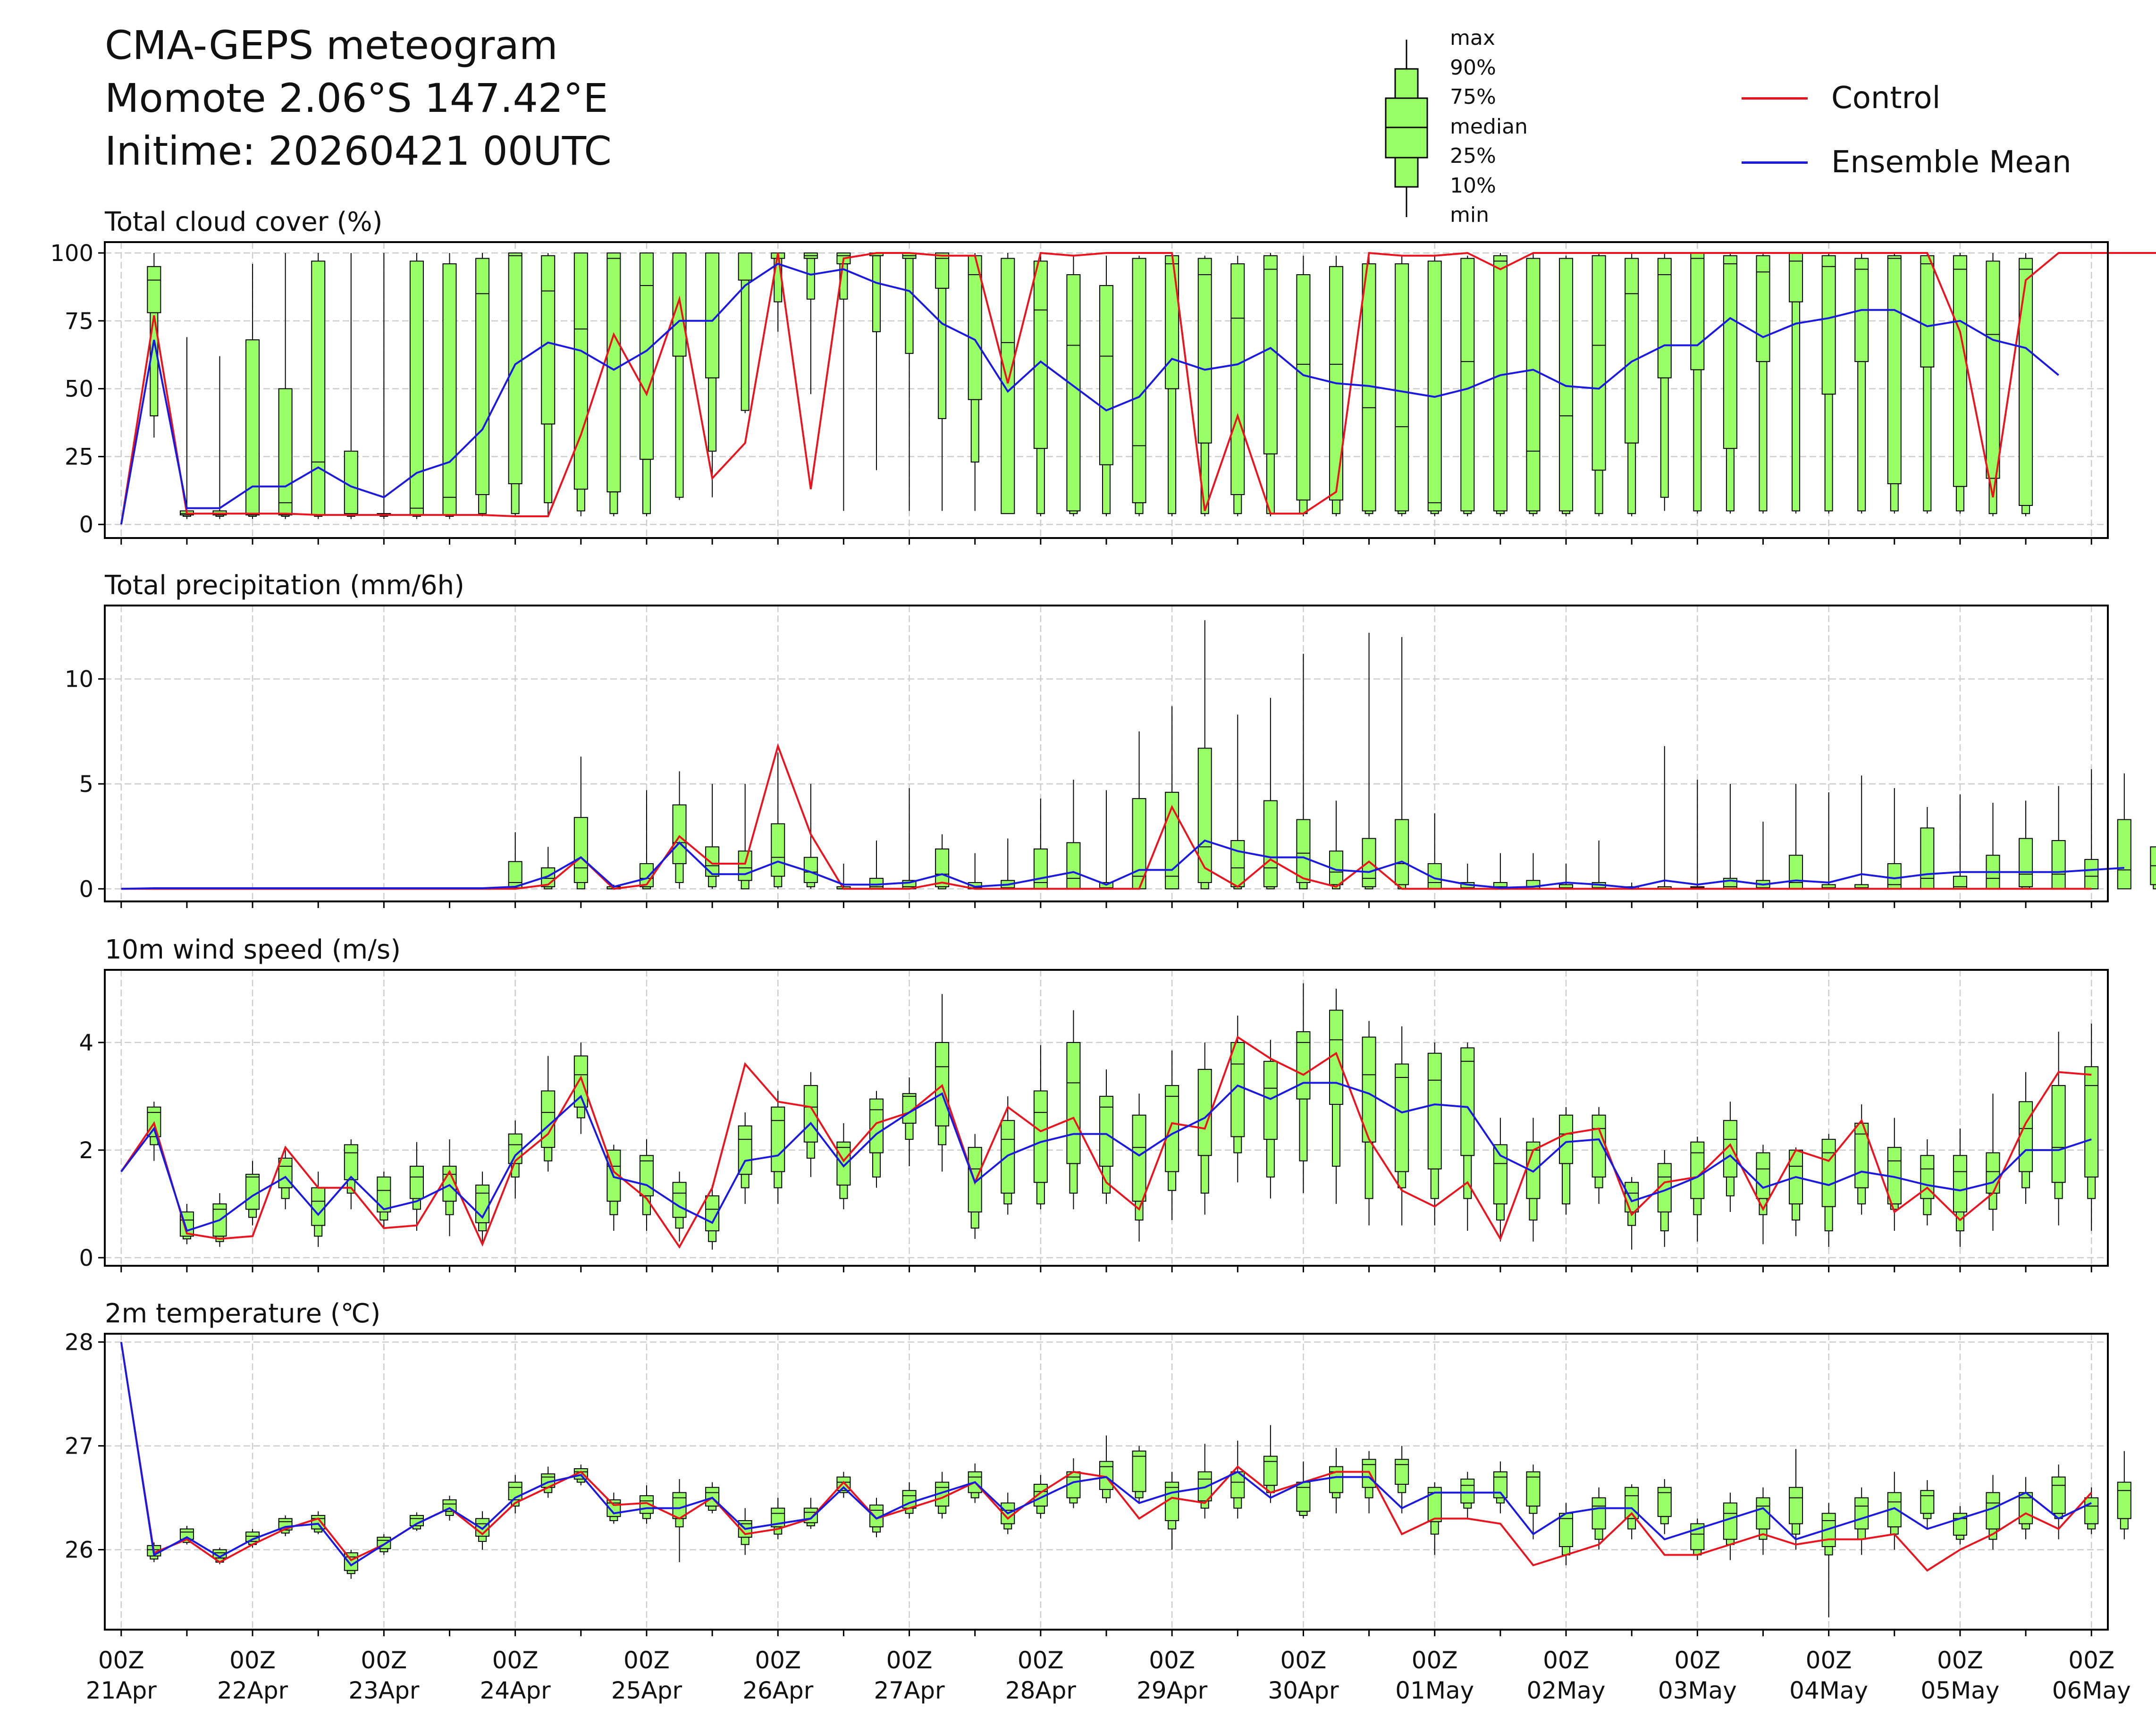  I want to click on y-tick-label: 26, so click(79, 1550).